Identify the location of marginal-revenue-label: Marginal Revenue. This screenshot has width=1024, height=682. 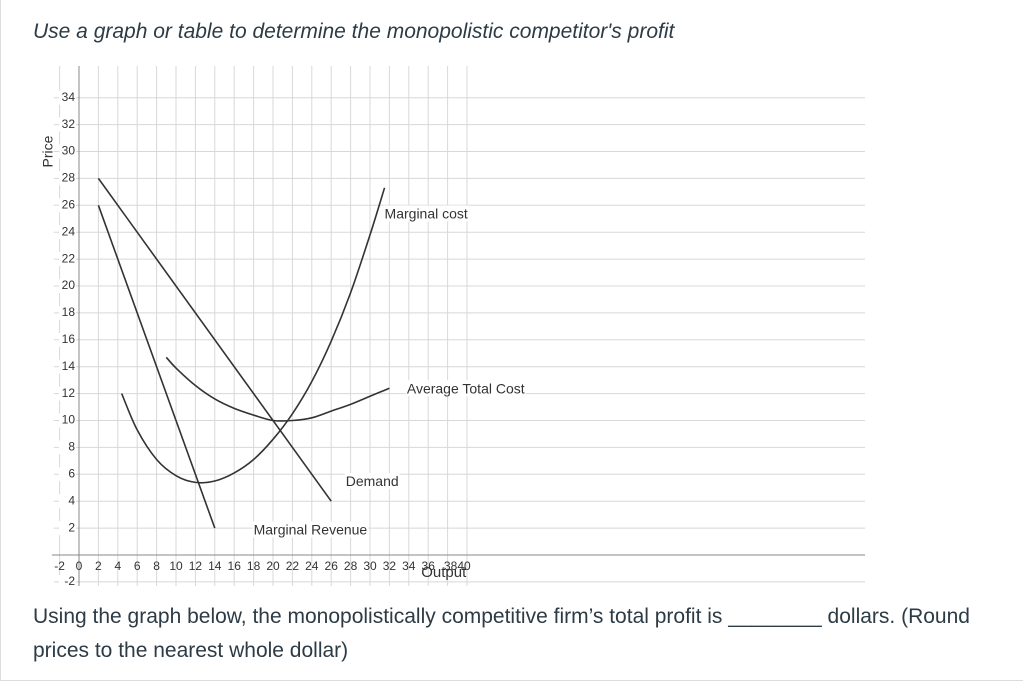
(311, 529).